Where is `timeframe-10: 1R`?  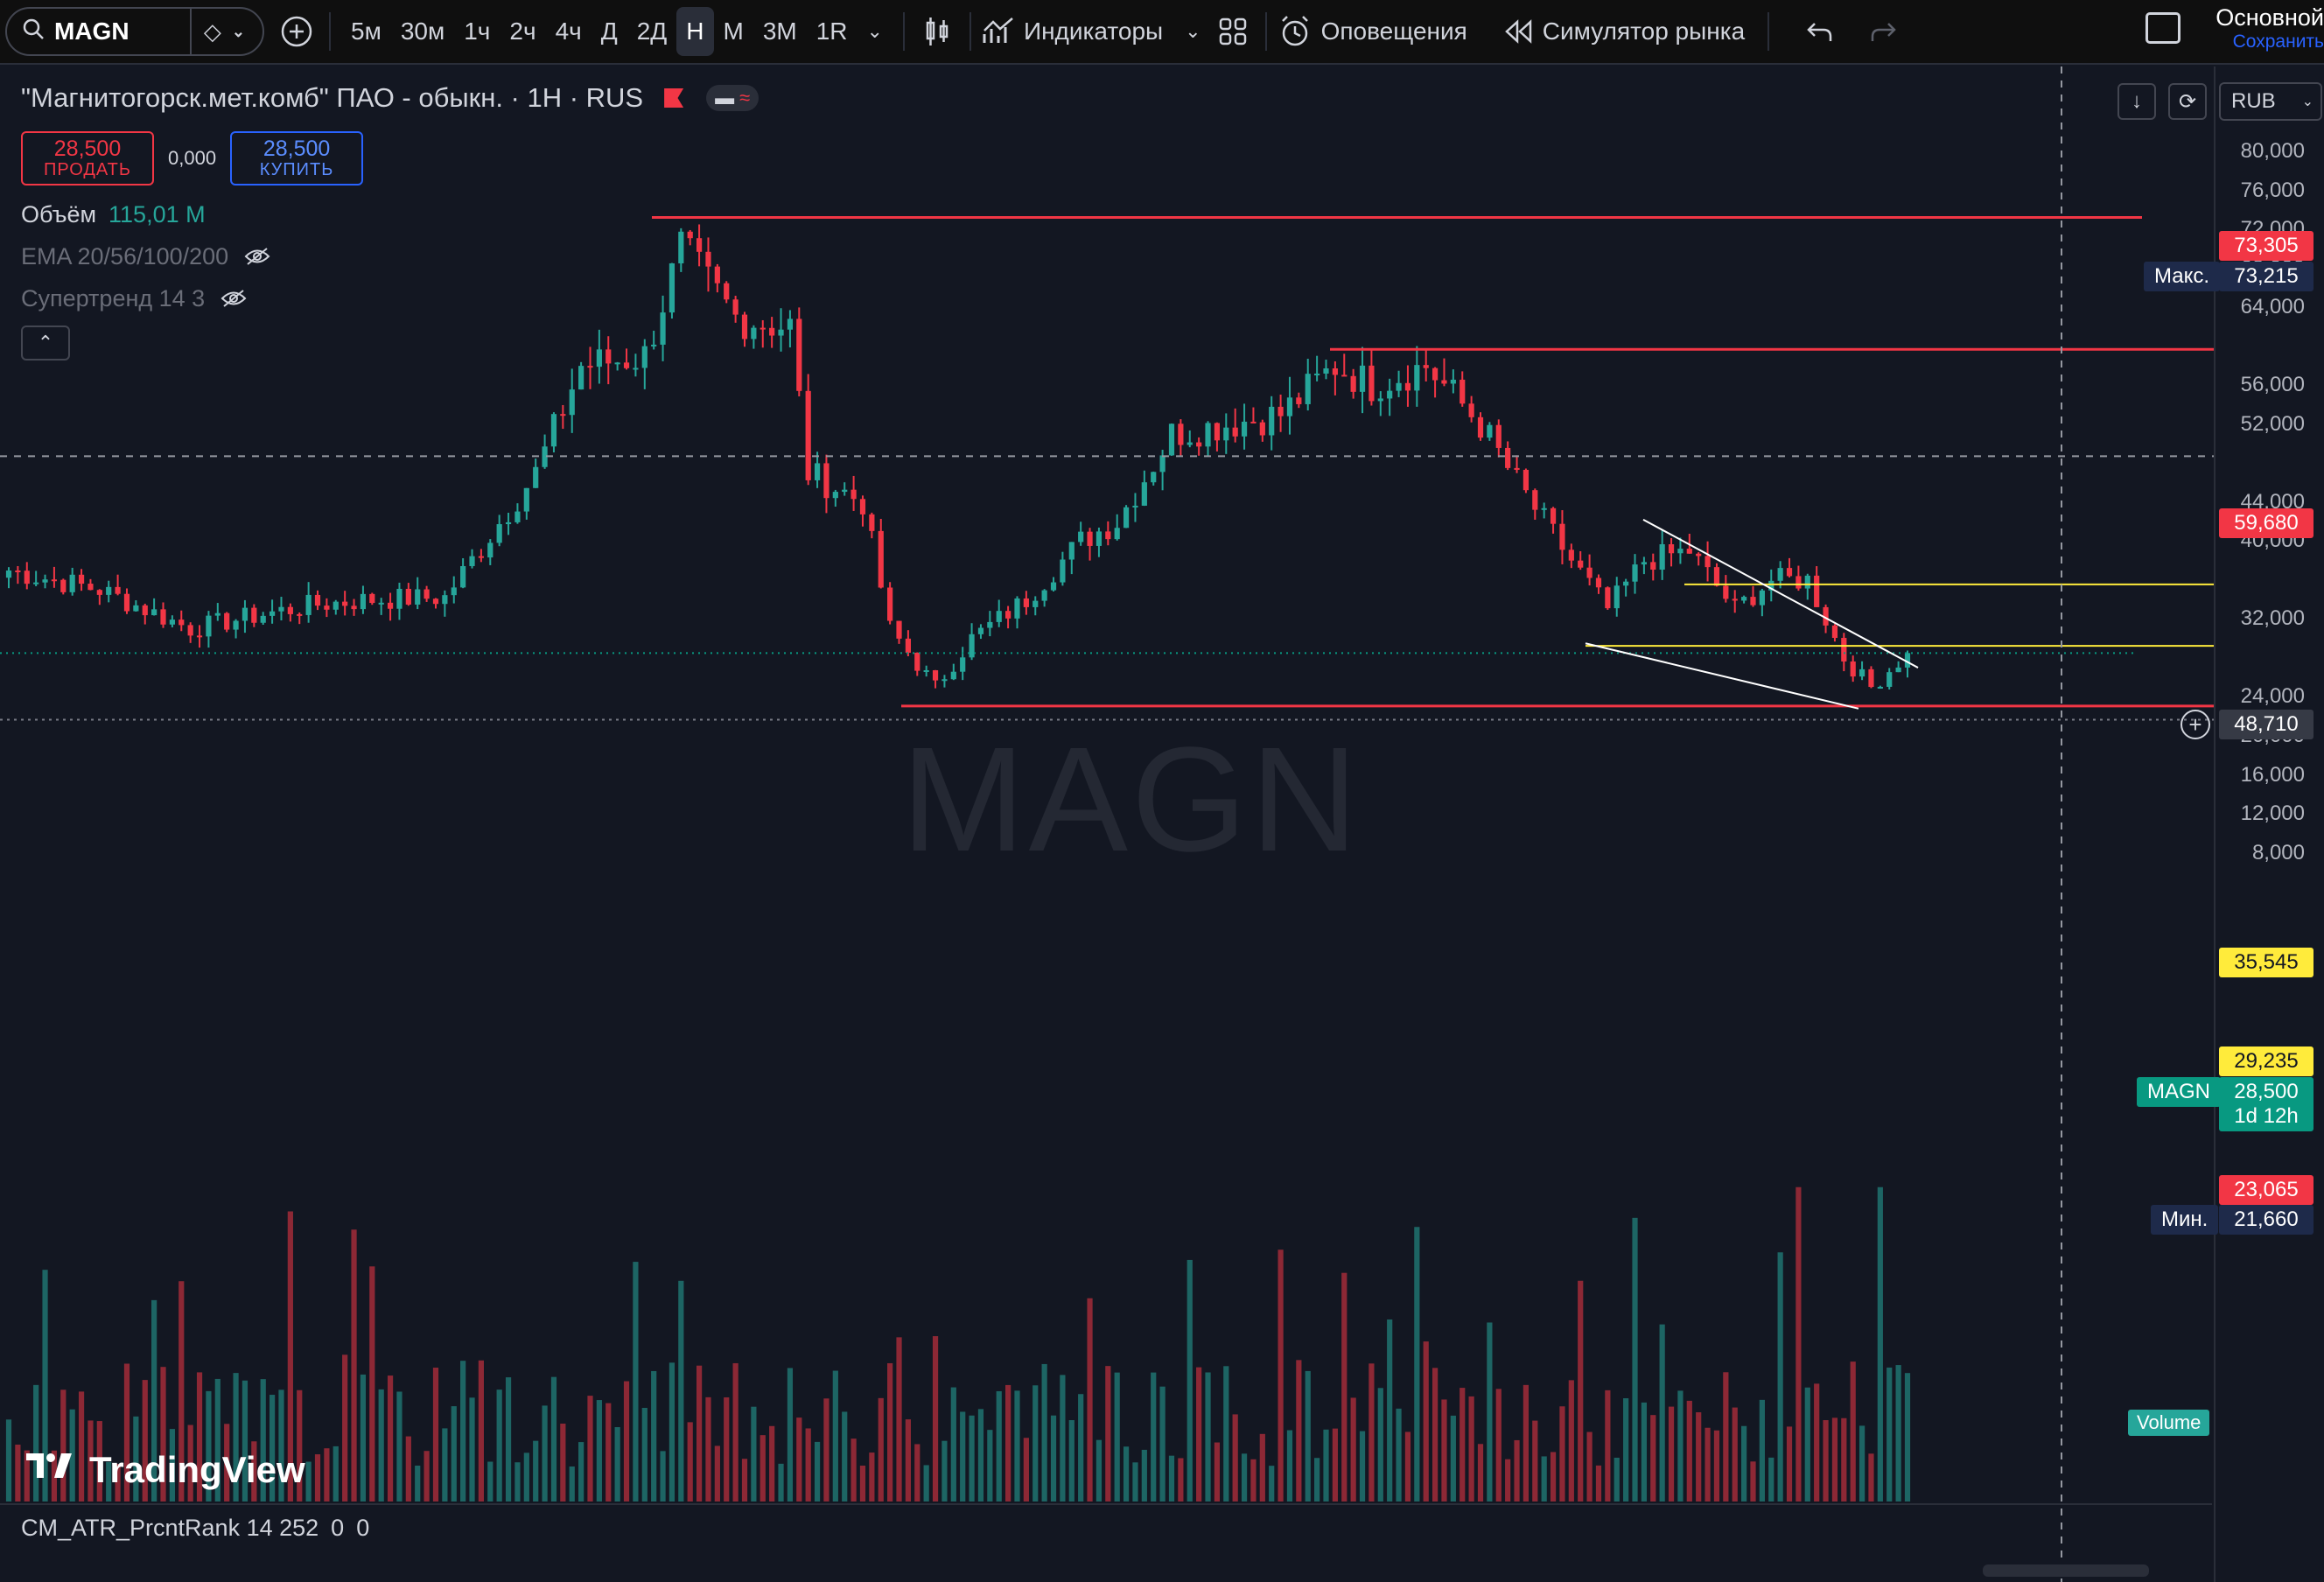
timeframe-10: 1R is located at coordinates (832, 31).